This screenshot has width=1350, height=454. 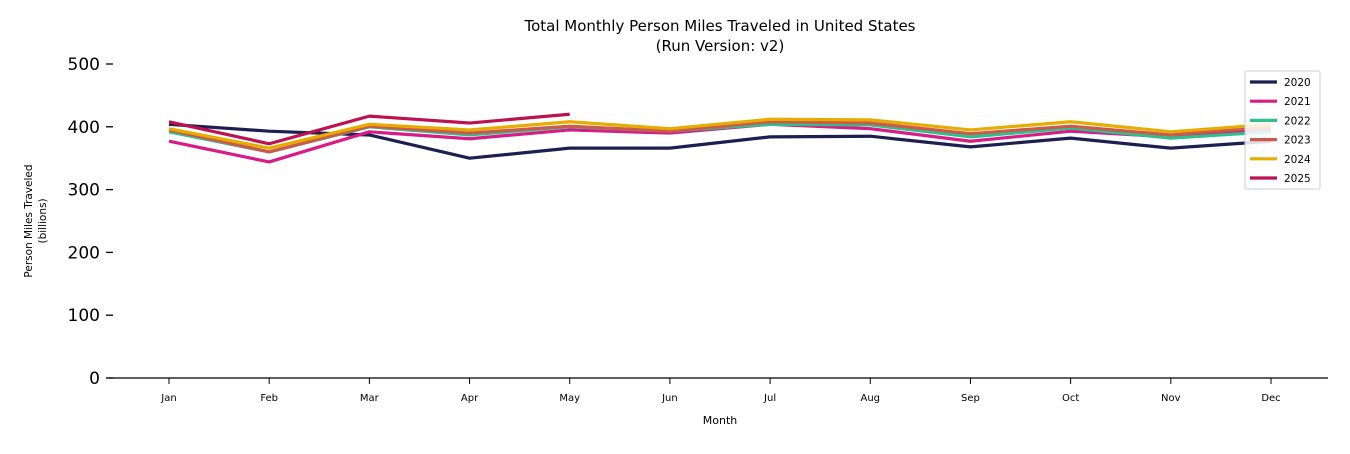 I want to click on y-tick-label: 300, so click(x=84, y=191).